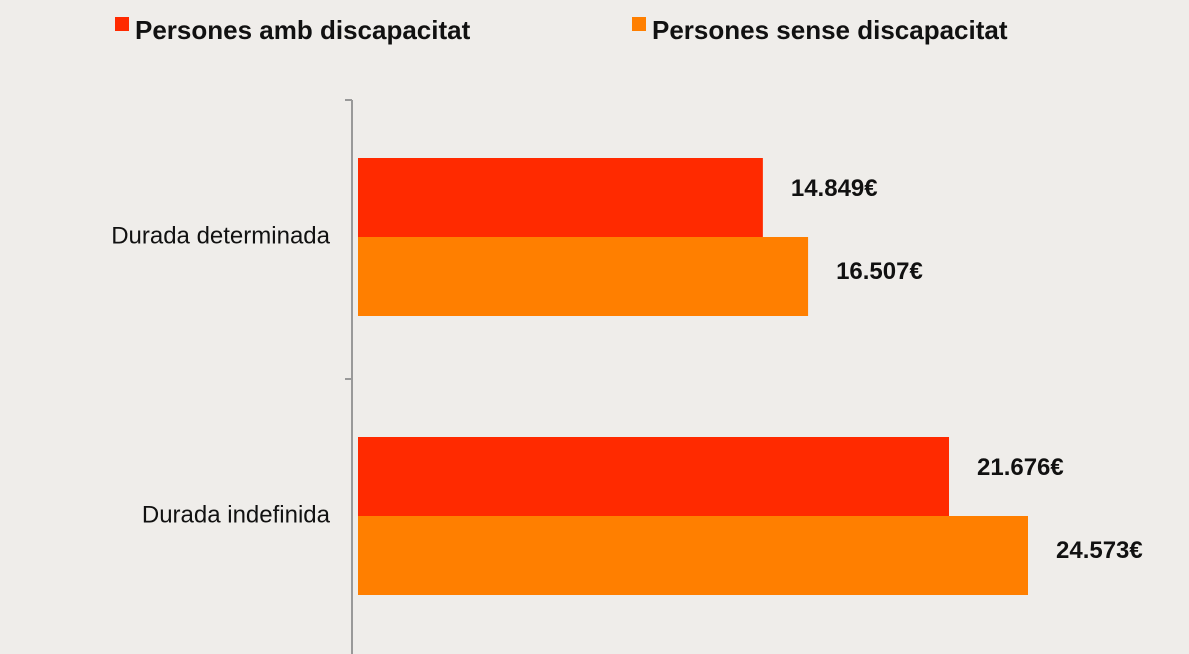 The width and height of the screenshot is (1189, 654). What do you see at coordinates (220, 235) in the screenshot?
I see `category-label: Durada determinada` at bounding box center [220, 235].